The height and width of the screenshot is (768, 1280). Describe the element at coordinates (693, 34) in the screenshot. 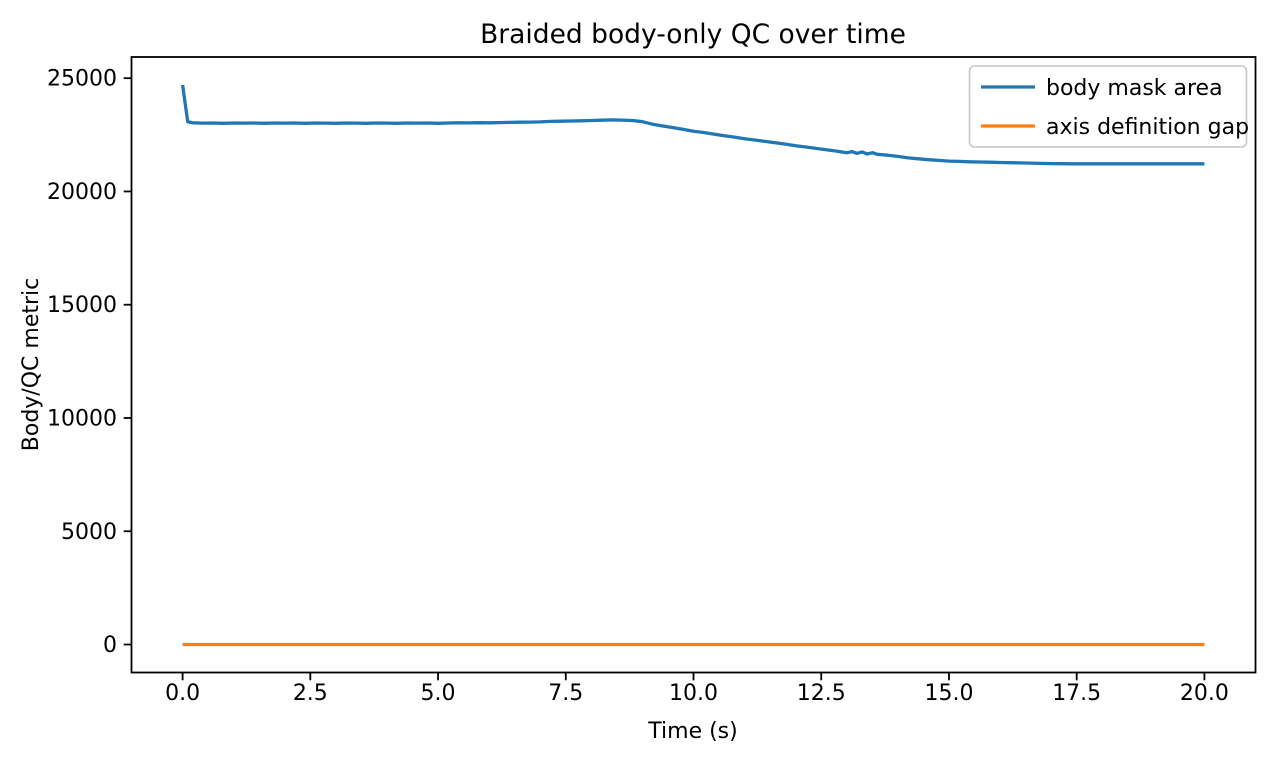

I see `chart-title: Braided body-only QC over time` at that location.